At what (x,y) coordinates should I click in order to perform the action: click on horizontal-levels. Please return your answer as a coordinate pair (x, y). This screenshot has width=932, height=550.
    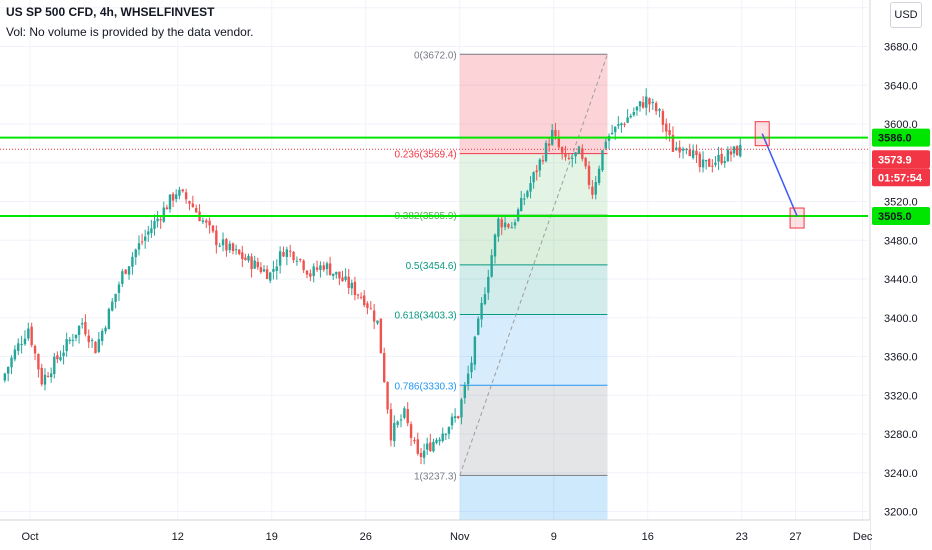
    Looking at the image, I should click on (434, 177).